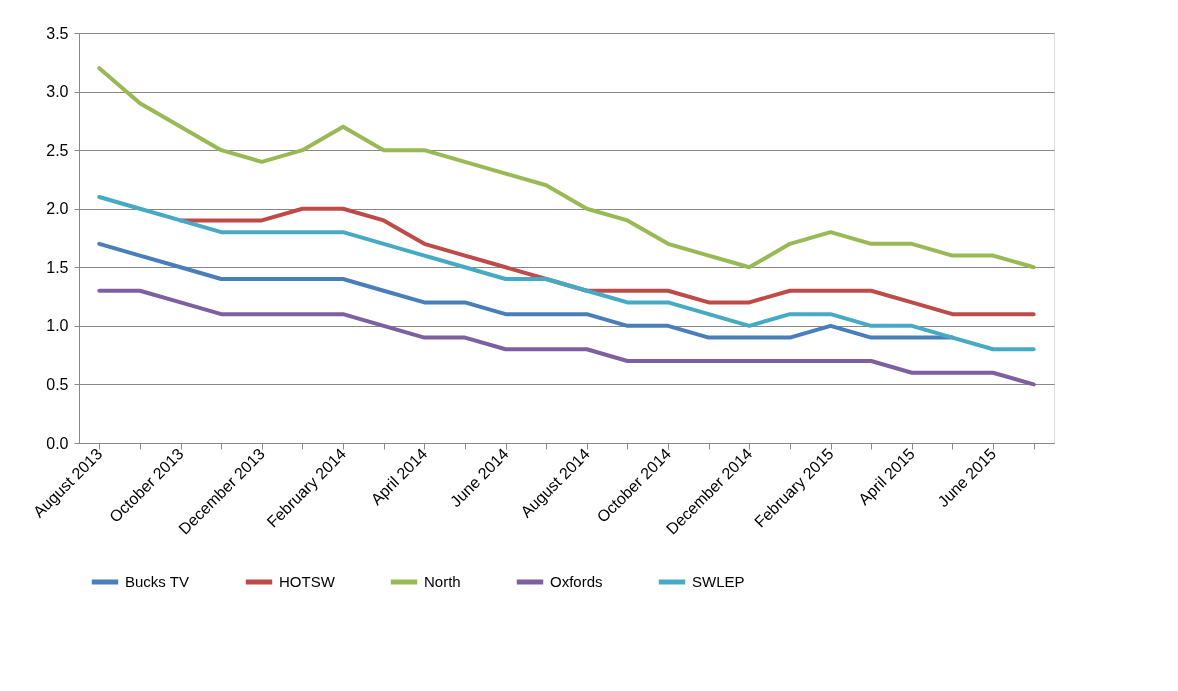  I want to click on legend-label: Bucks TV, so click(157, 581).